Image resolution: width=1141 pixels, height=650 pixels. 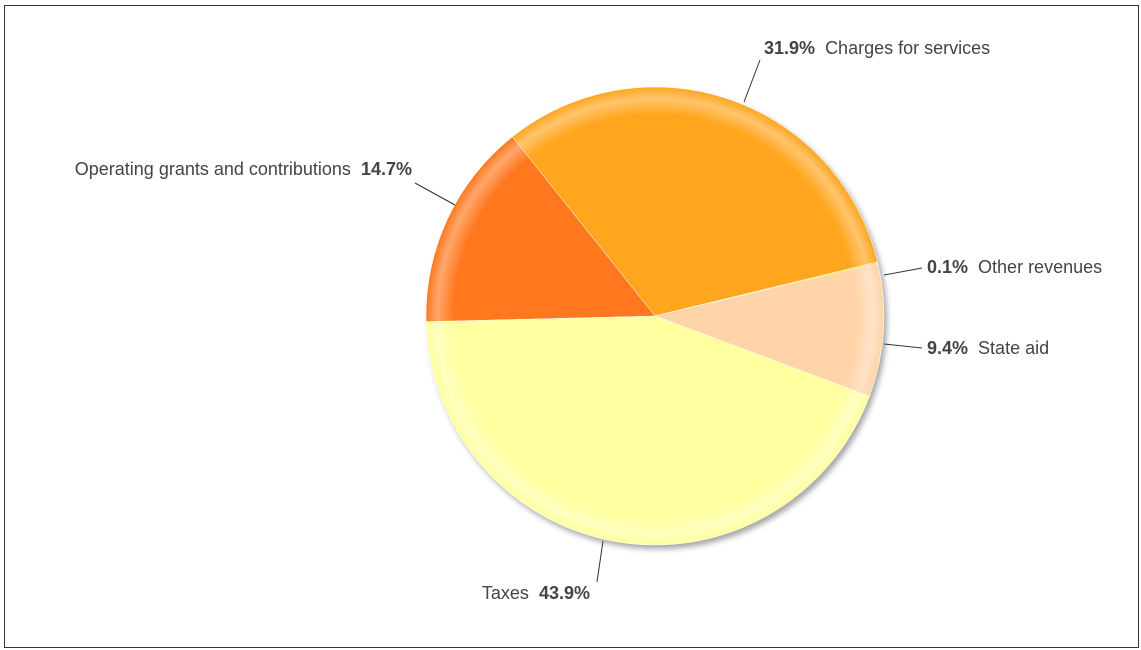 I want to click on leader-line-operating-grants-and-contributions, so click(x=435, y=194).